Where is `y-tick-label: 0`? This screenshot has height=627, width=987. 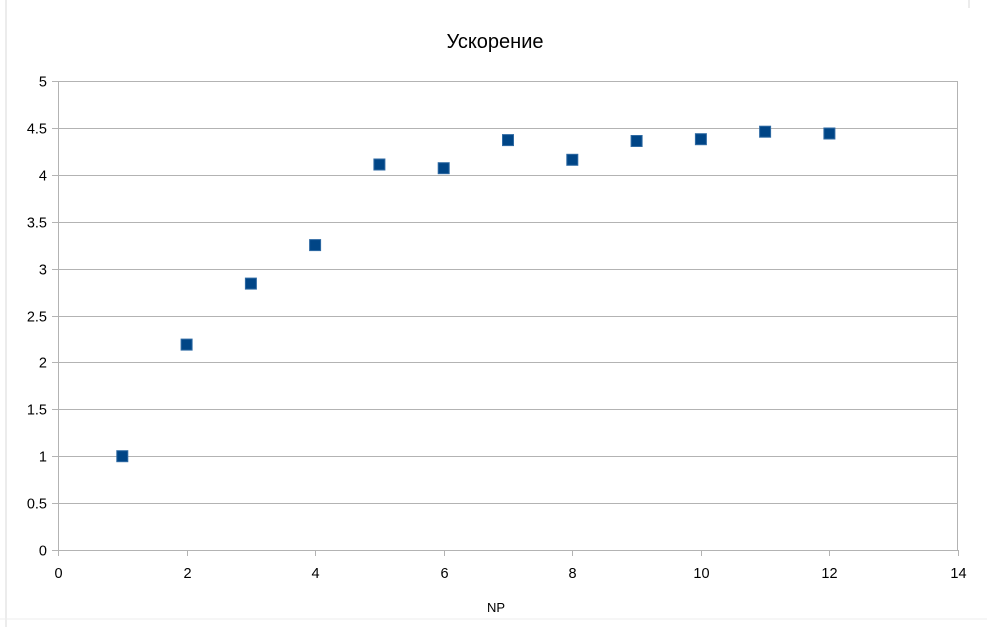 y-tick-label: 0 is located at coordinates (43, 552).